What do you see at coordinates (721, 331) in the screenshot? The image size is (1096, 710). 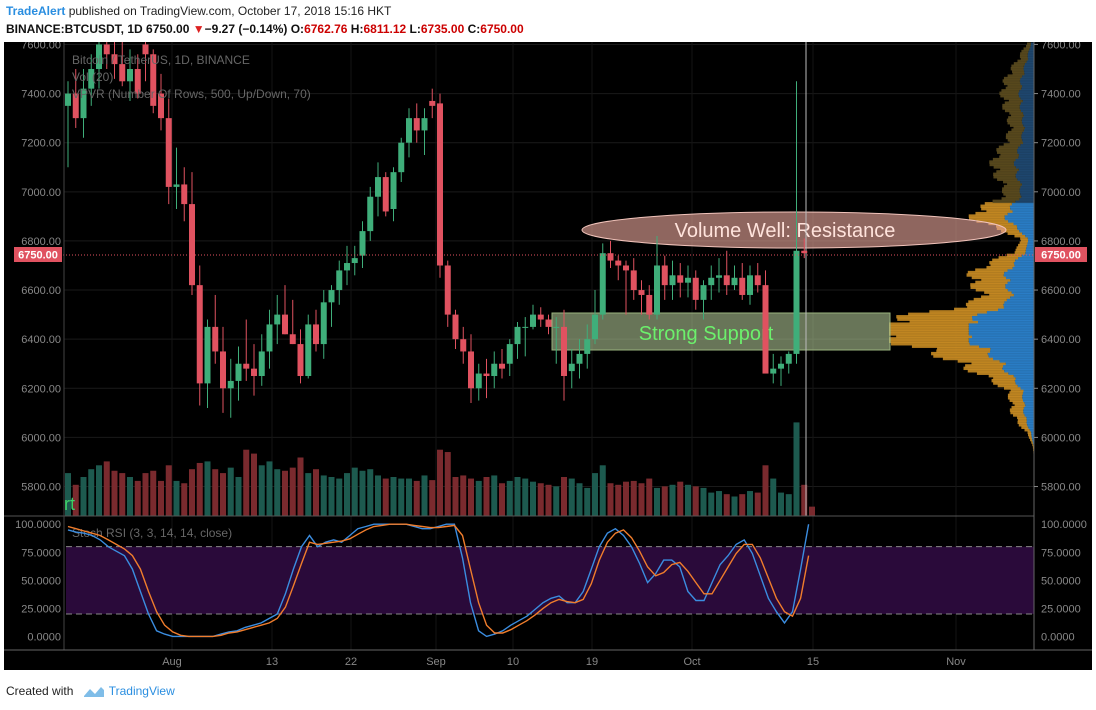 I see `support-rect` at bounding box center [721, 331].